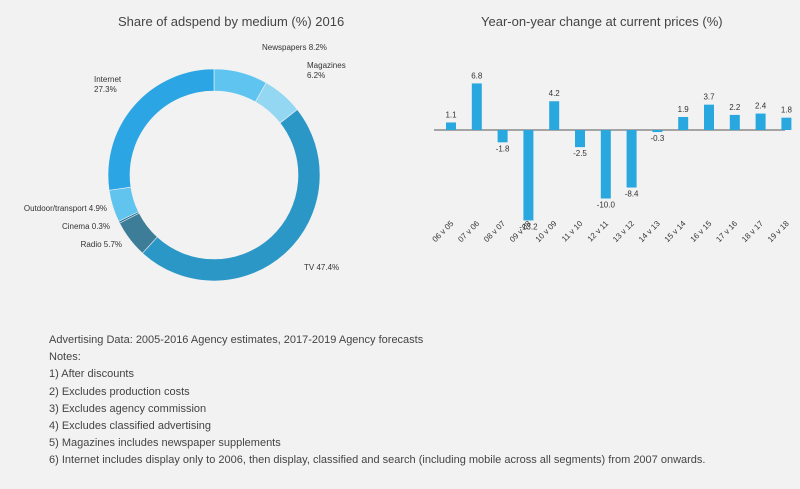 Image resolution: width=800 pixels, height=489 pixels. I want to click on x-tick-label: 13 v 12, so click(623, 231).